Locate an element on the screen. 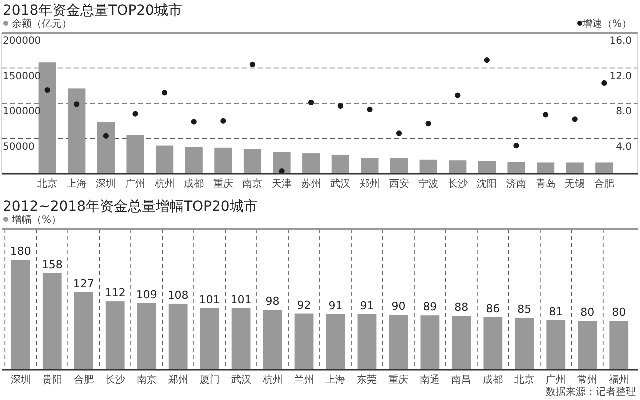  legend-label: 余额（亿元） is located at coordinates (42, 24).